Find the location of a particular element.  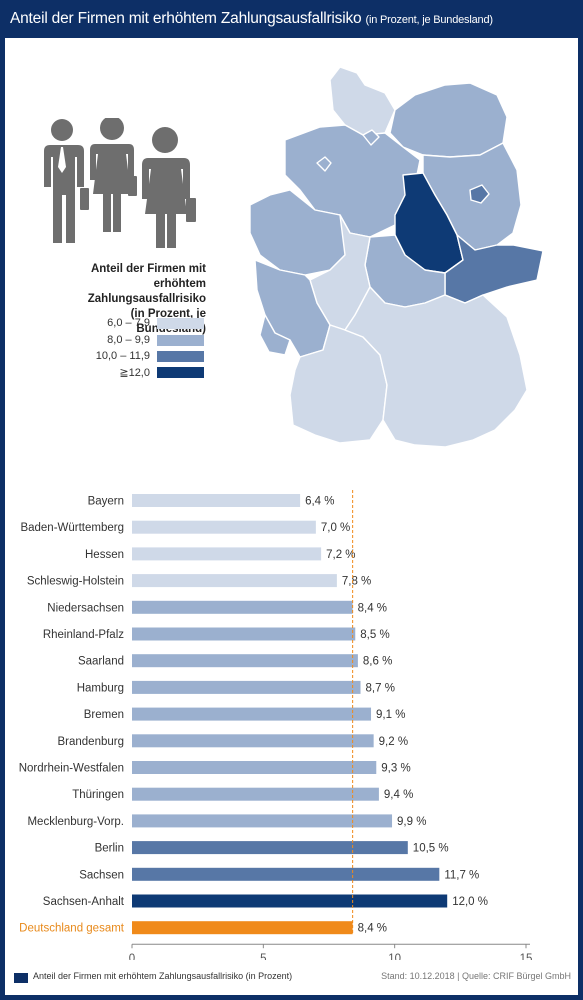

value-label: 9,3 % is located at coordinates (395, 769).